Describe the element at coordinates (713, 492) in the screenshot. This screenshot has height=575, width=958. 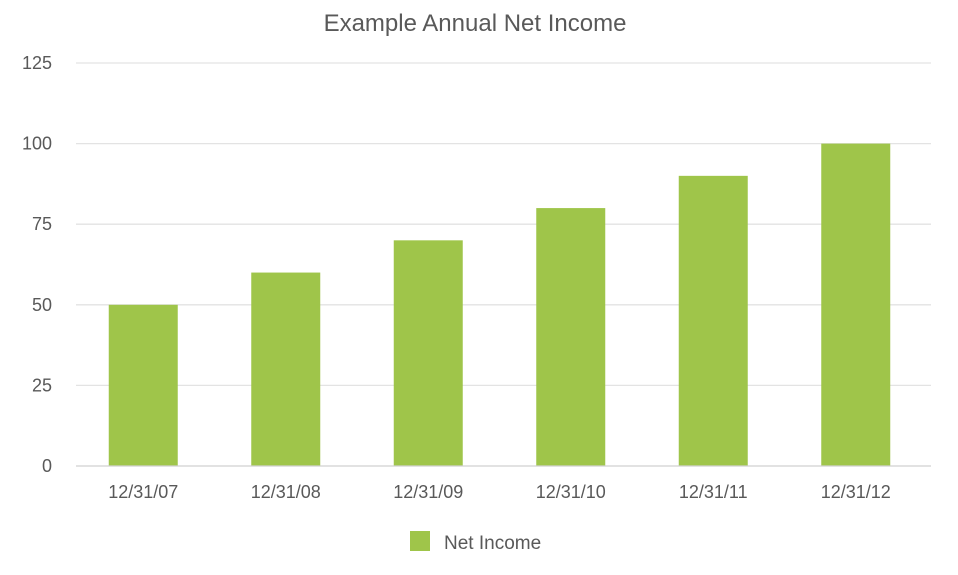
I see `x-tick-label: 12/31/11` at that location.